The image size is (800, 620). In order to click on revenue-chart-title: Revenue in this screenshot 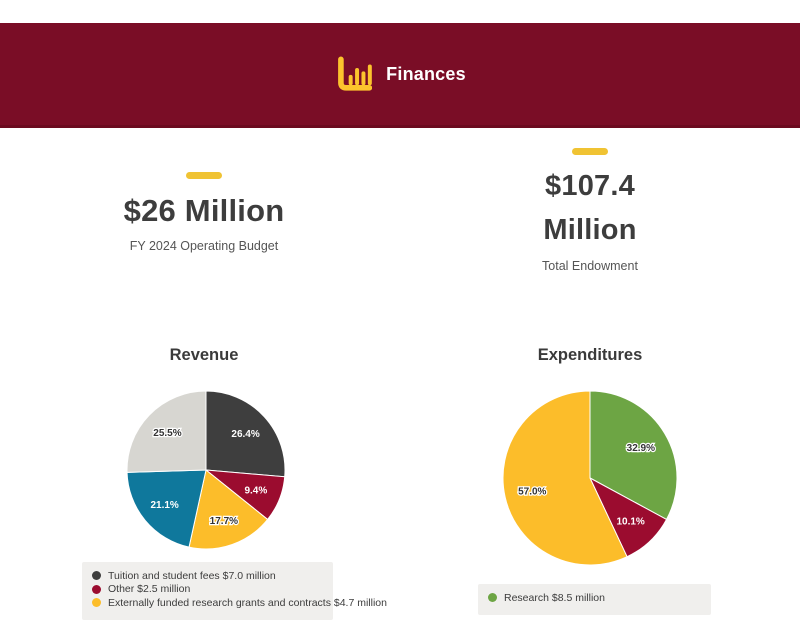, I will do `click(204, 355)`.